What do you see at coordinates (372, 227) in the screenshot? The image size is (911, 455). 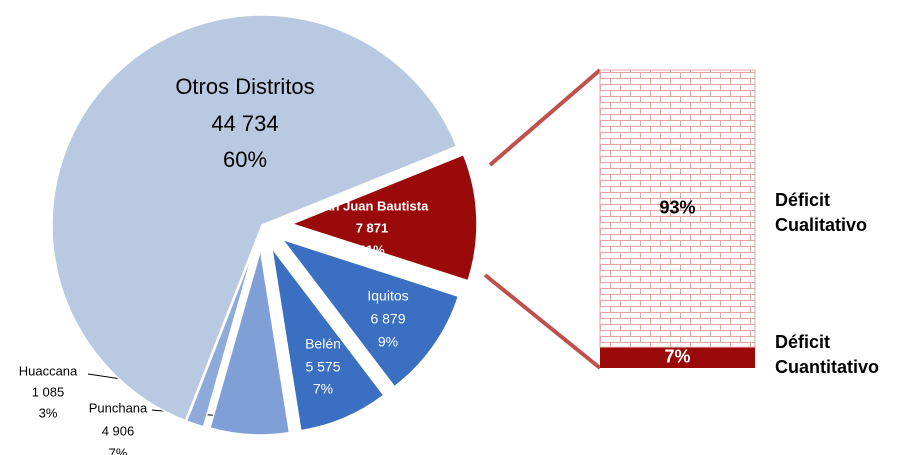 I see `slice-label: 7 871` at bounding box center [372, 227].